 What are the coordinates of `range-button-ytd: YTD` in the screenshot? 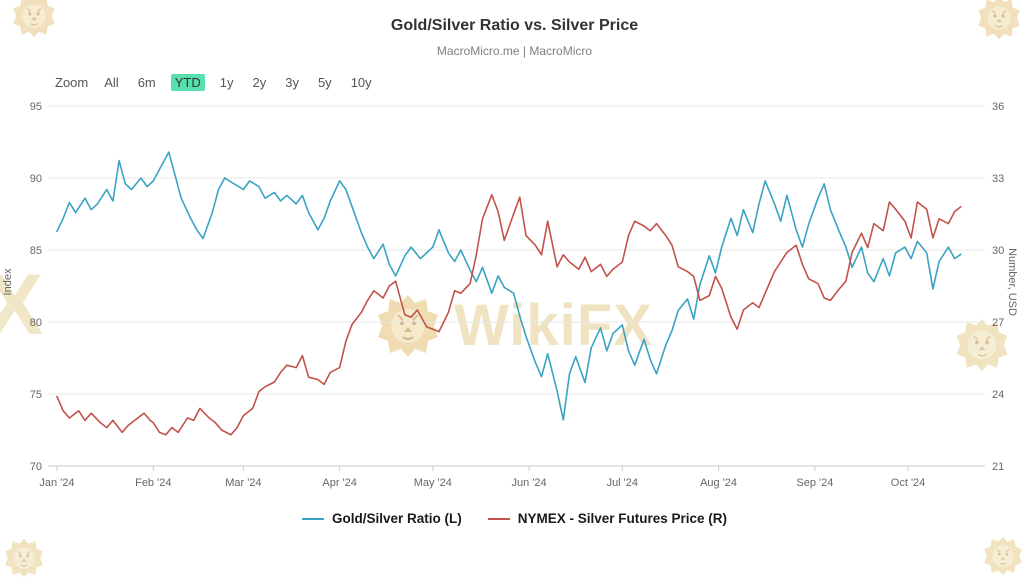 It's located at (187, 82).